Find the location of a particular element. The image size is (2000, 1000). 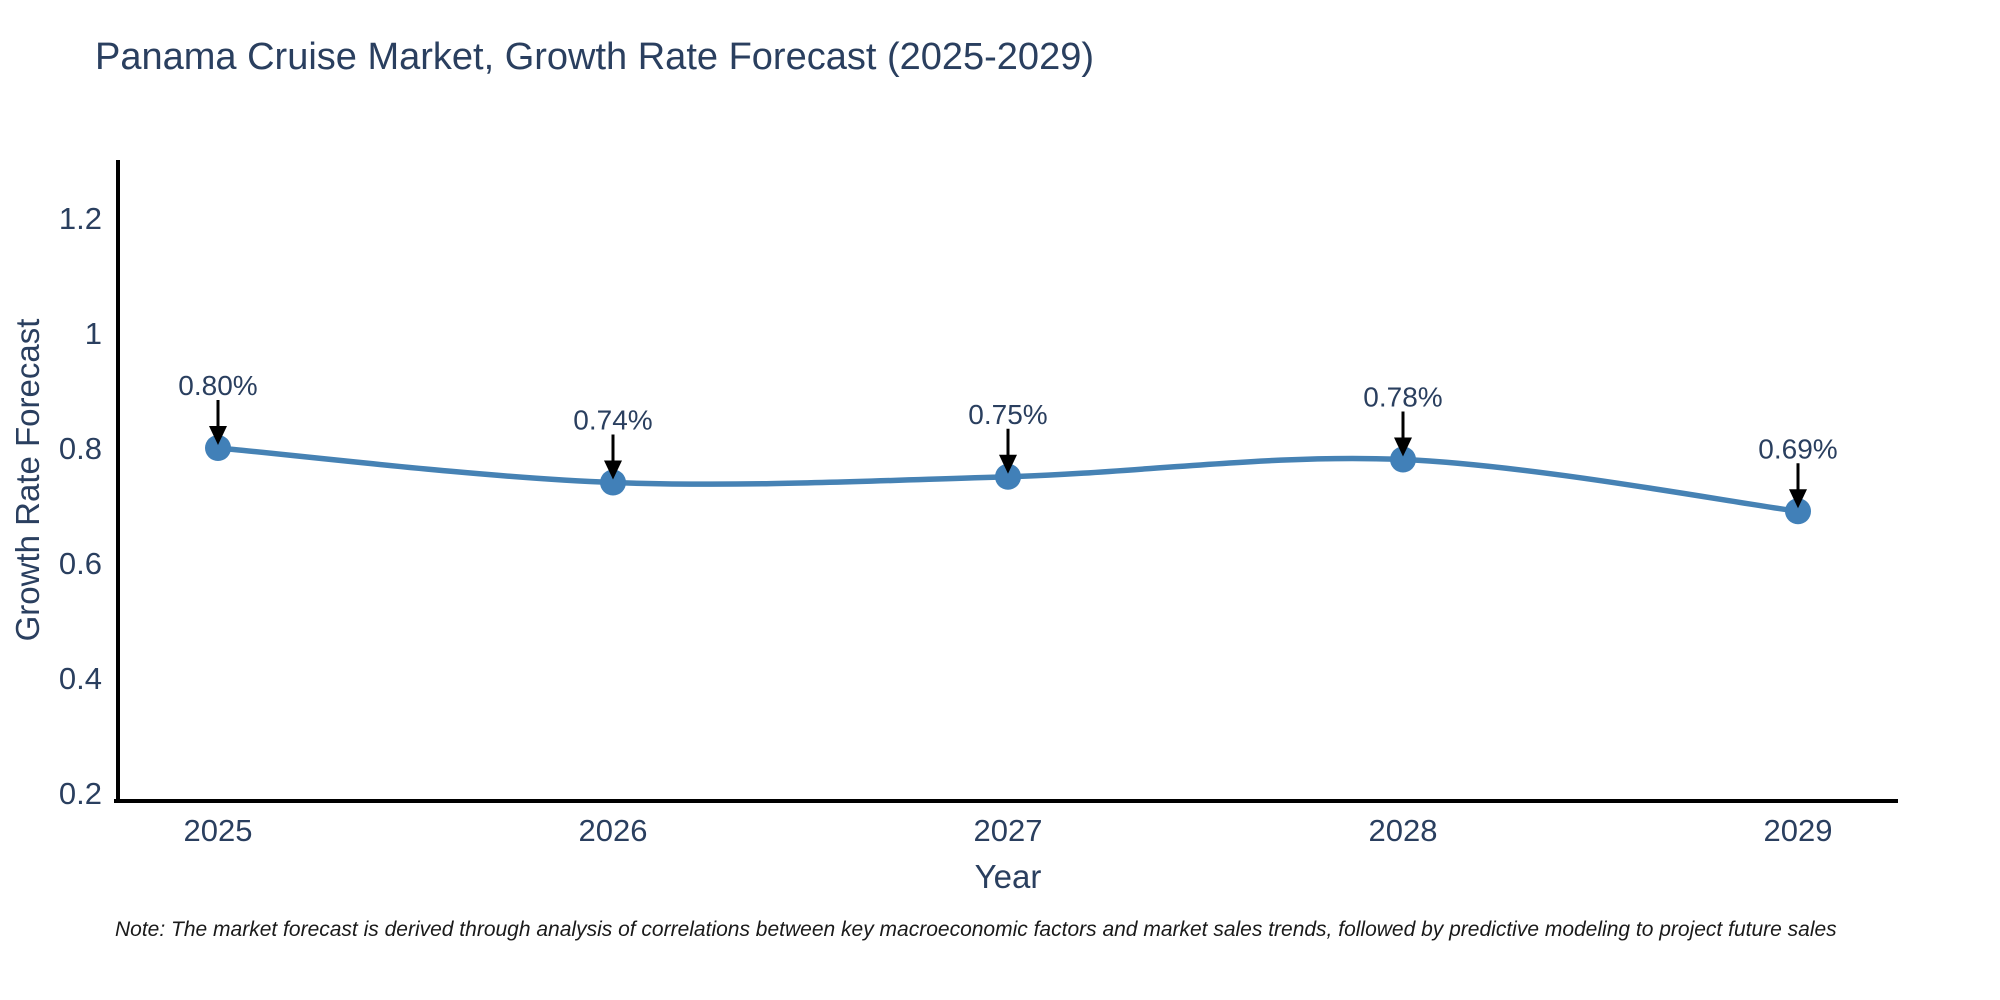

point-value-label: 0.80% is located at coordinates (217, 385).